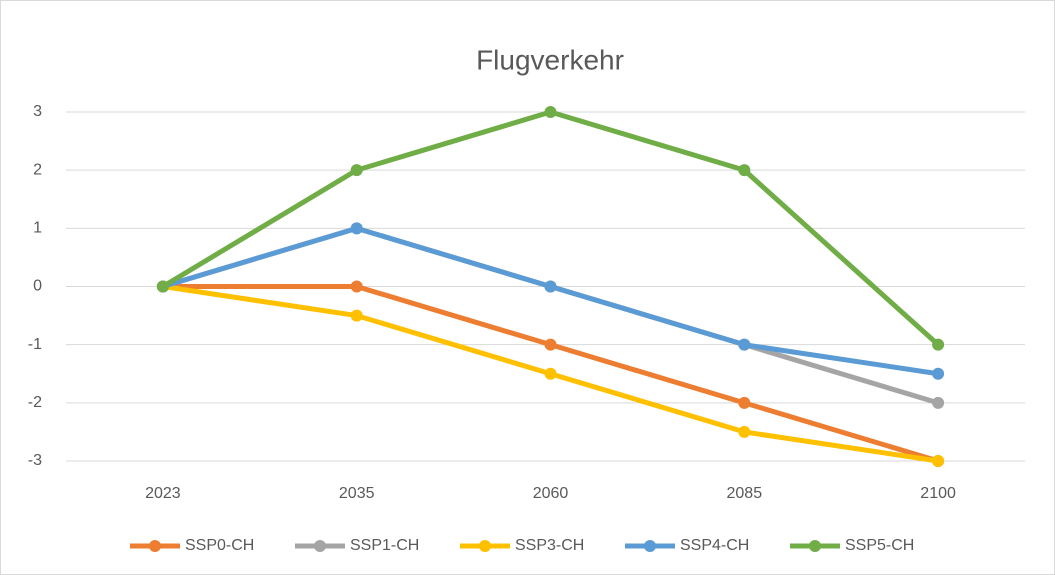 The width and height of the screenshot is (1055, 575). What do you see at coordinates (938, 493) in the screenshot?
I see `x-tick-label: 2100` at bounding box center [938, 493].